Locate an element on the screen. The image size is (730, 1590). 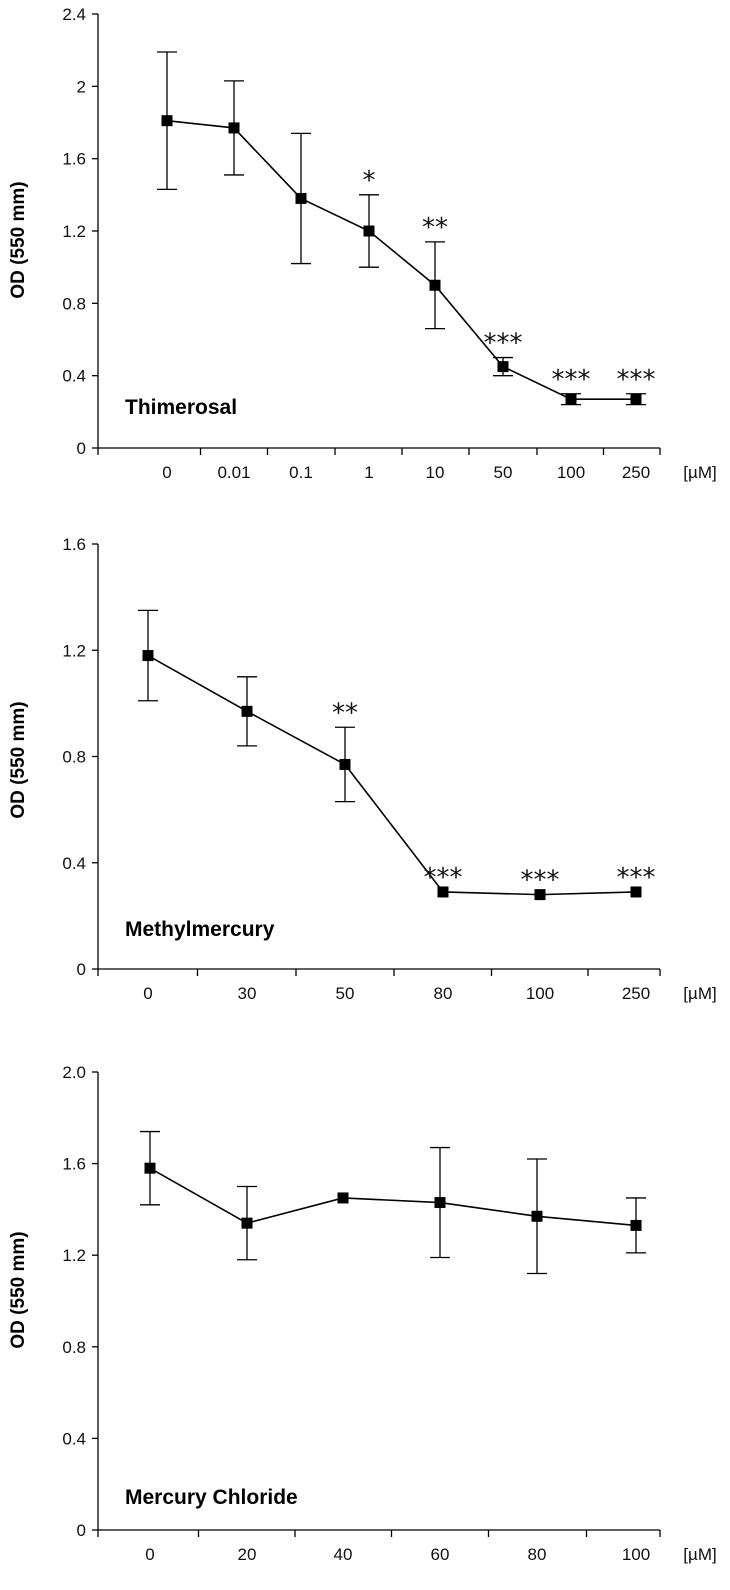
x-tick-label: 1 is located at coordinates (368, 472).